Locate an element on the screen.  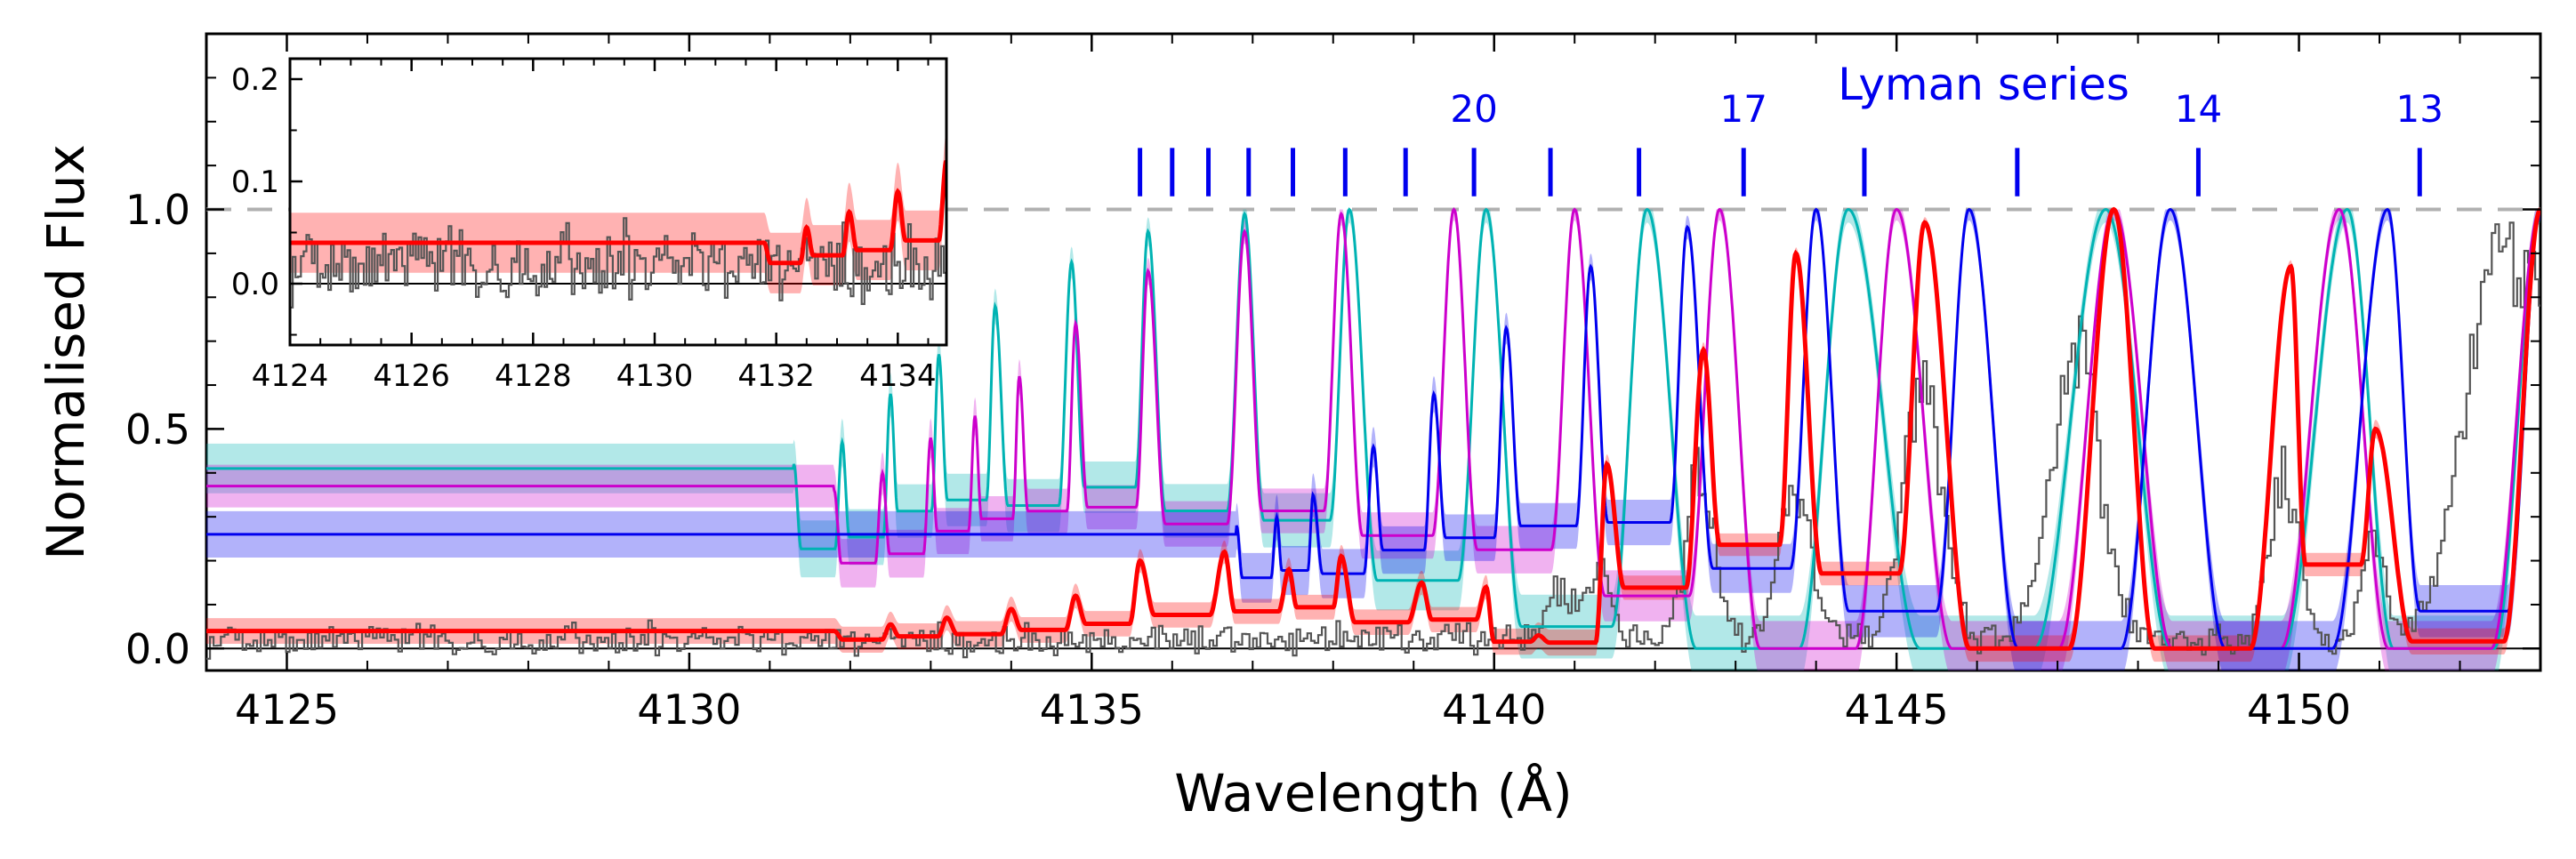
y-tick-label: 0.0 is located at coordinates (157, 649).